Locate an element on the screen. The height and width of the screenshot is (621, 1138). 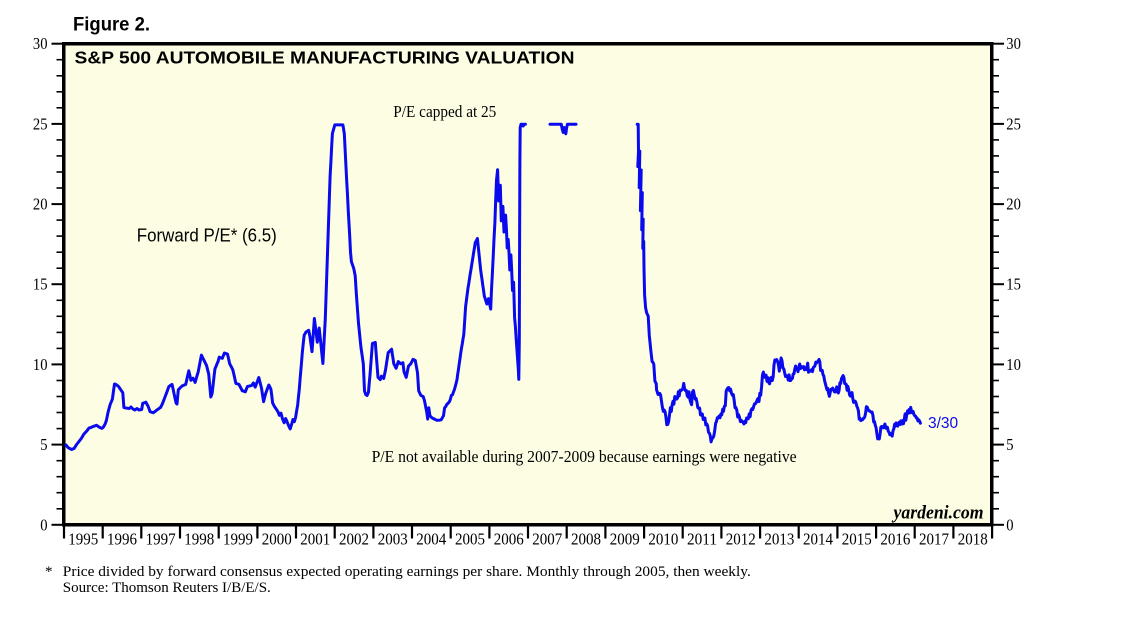
svg-text: 2009 is located at coordinates (625, 539).